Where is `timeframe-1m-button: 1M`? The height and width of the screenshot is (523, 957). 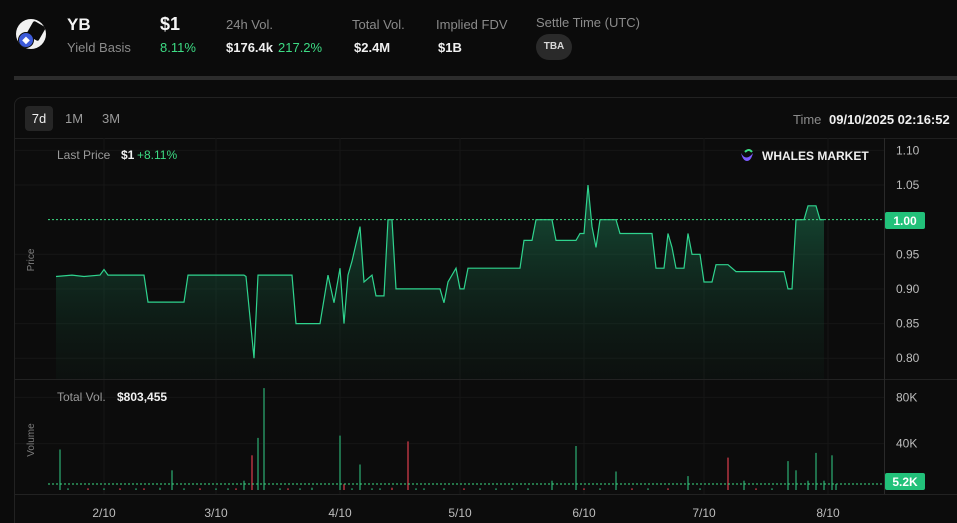 timeframe-1m-button: 1M is located at coordinates (74, 118).